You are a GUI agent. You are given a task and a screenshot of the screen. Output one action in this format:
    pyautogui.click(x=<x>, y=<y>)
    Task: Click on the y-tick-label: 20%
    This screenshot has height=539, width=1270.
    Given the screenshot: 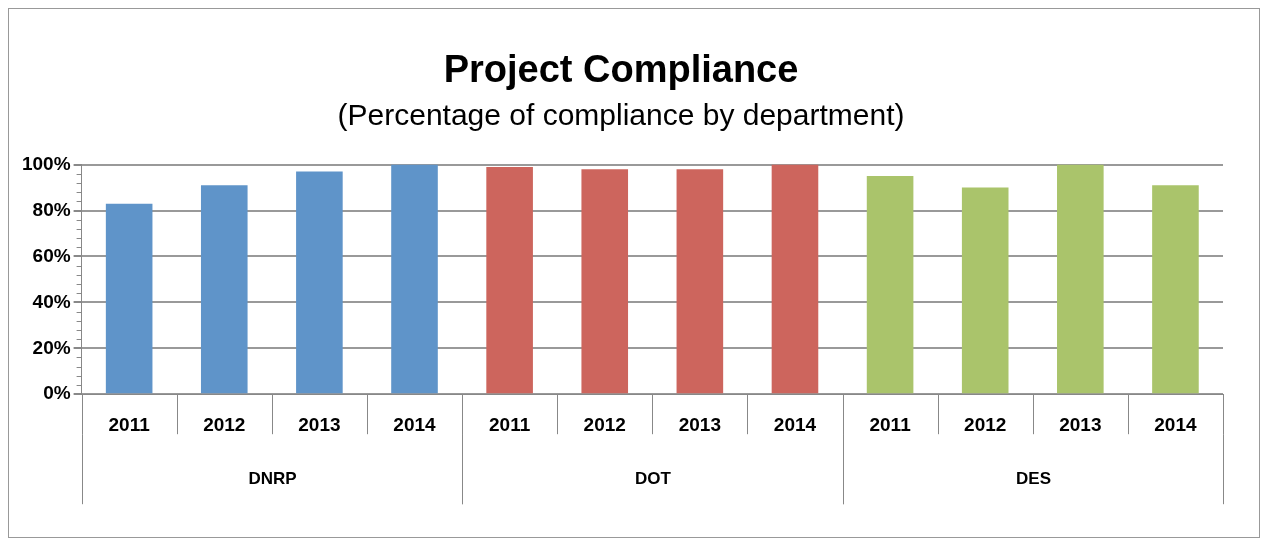 What is the action you would take?
    pyautogui.click(x=51, y=347)
    